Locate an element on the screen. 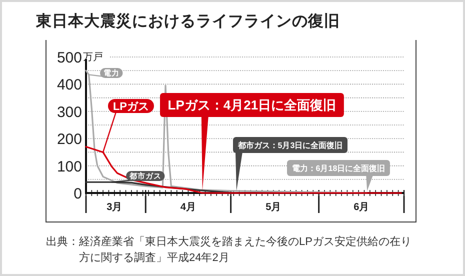 The height and width of the screenshot is (276, 465). y-tick-label: 100 is located at coordinates (69, 167).